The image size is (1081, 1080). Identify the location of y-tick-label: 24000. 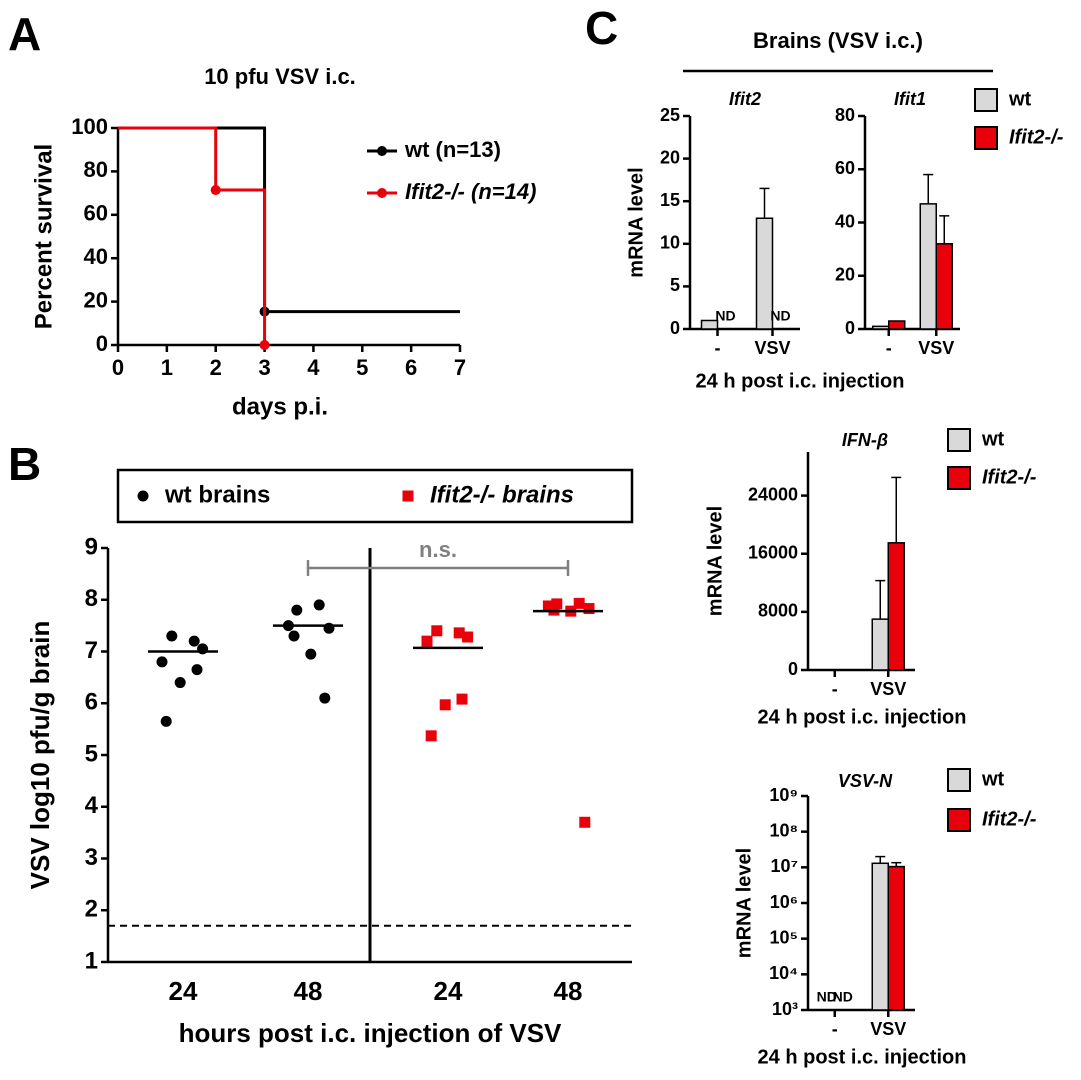
(773, 494).